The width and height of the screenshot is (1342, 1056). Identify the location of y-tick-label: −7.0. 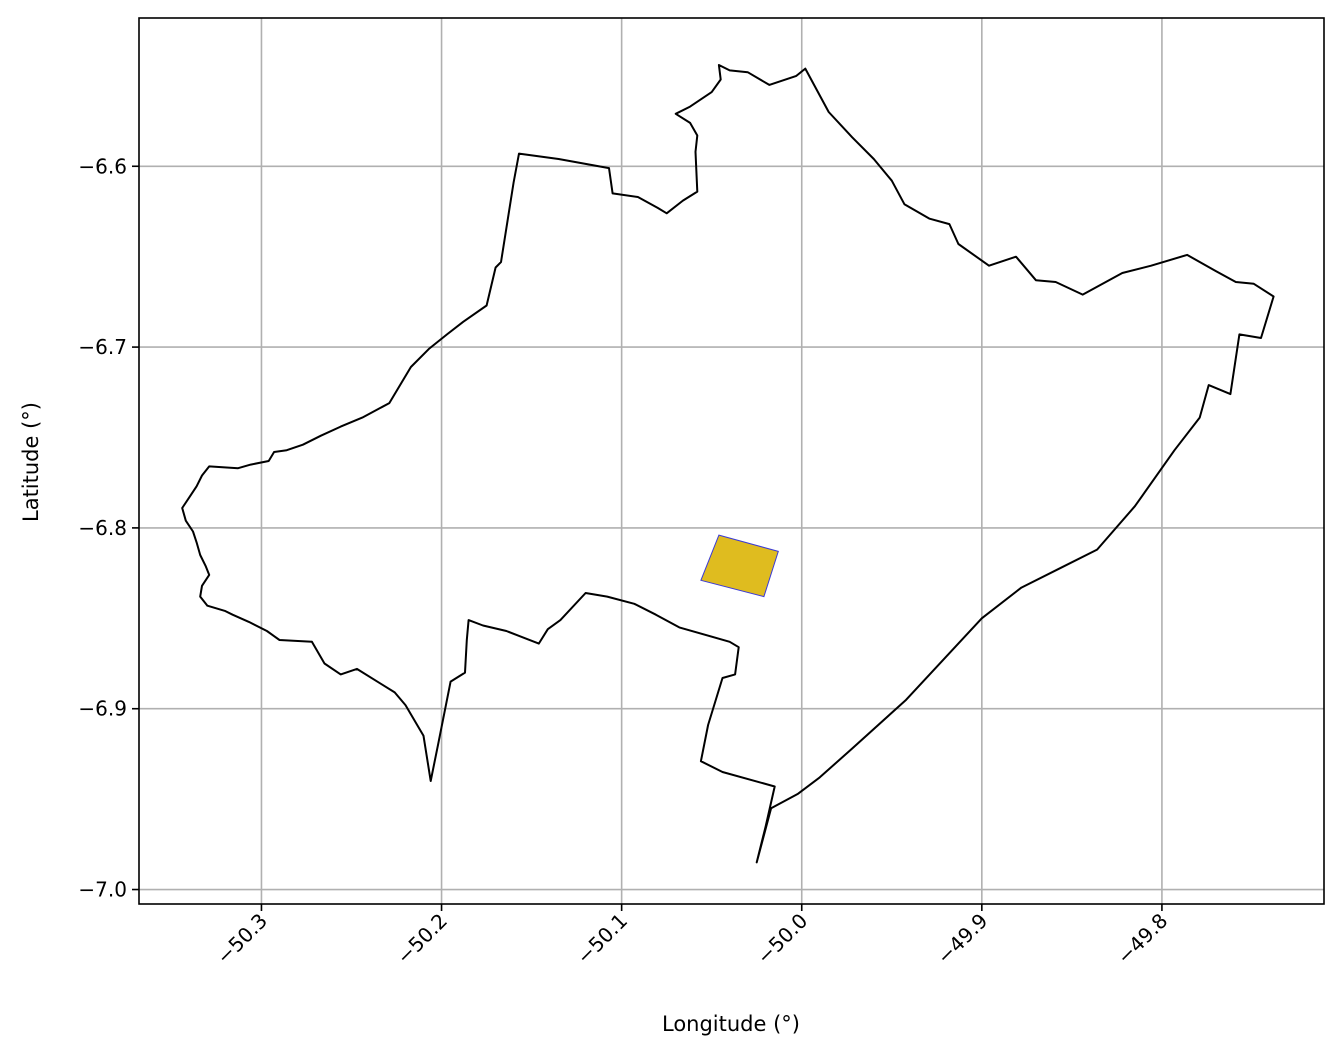
(102, 890).